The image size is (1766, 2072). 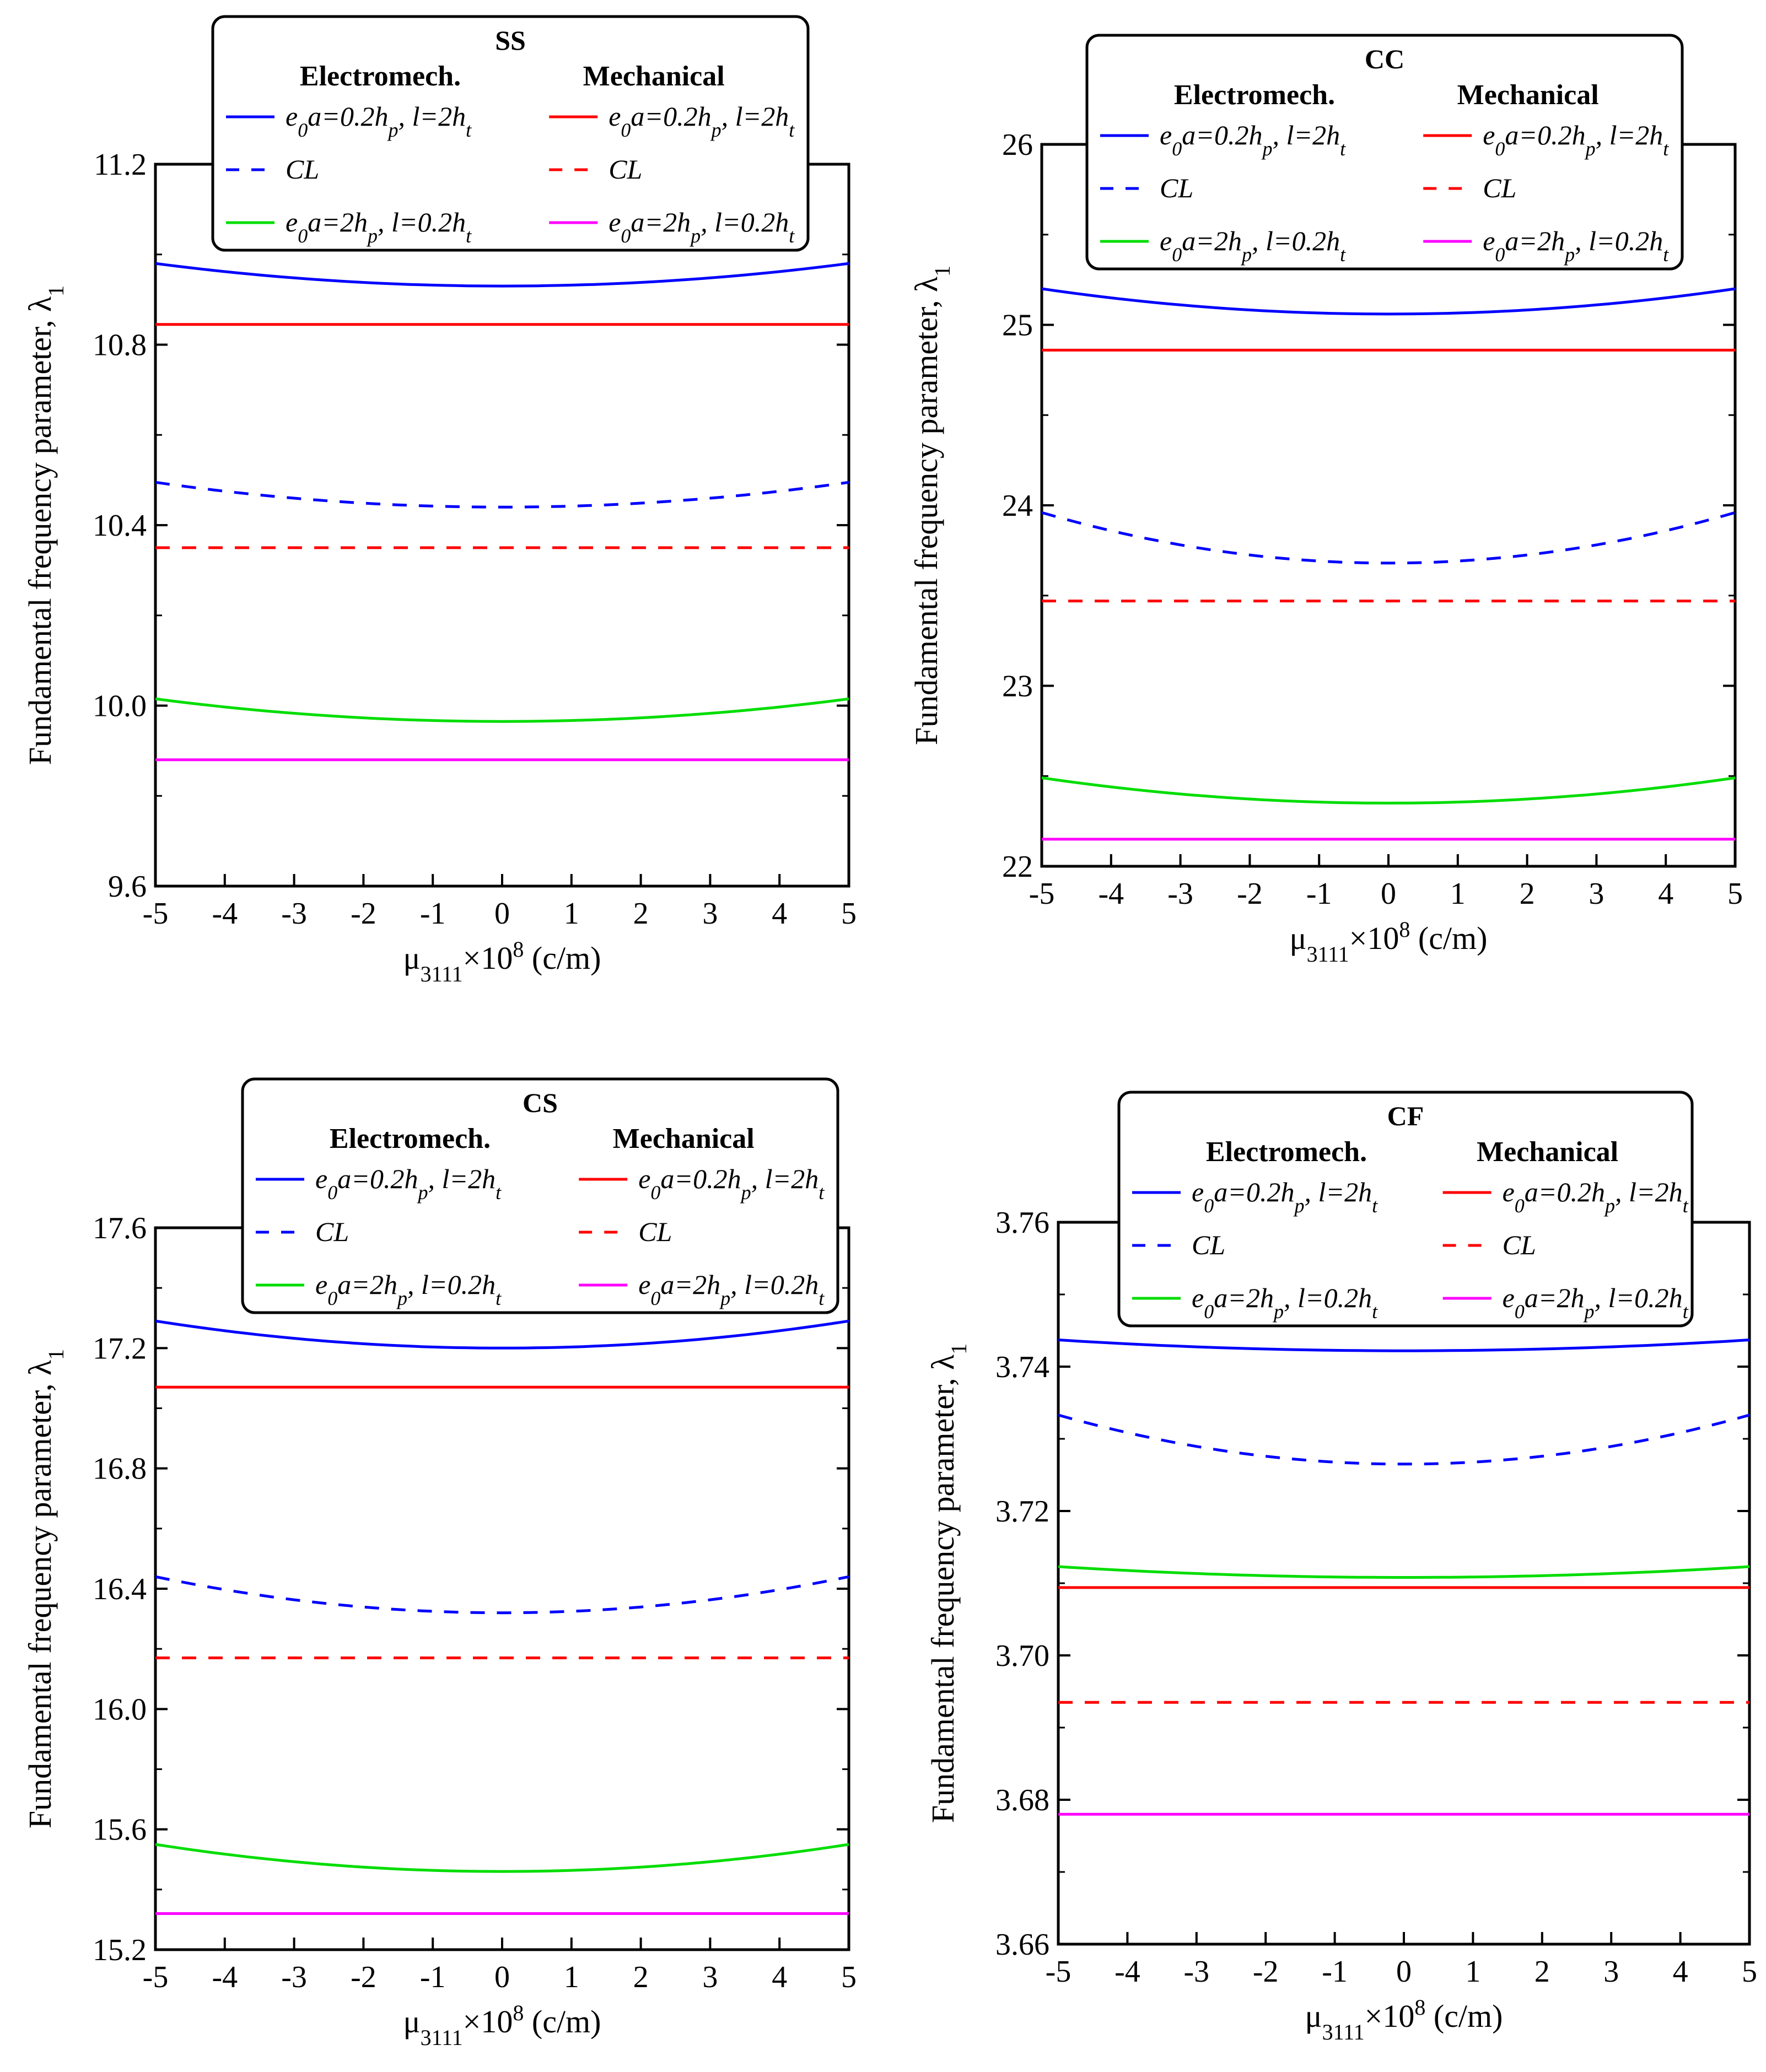 I want to click on x-axis-label-part: μ, so click(x=1298, y=938).